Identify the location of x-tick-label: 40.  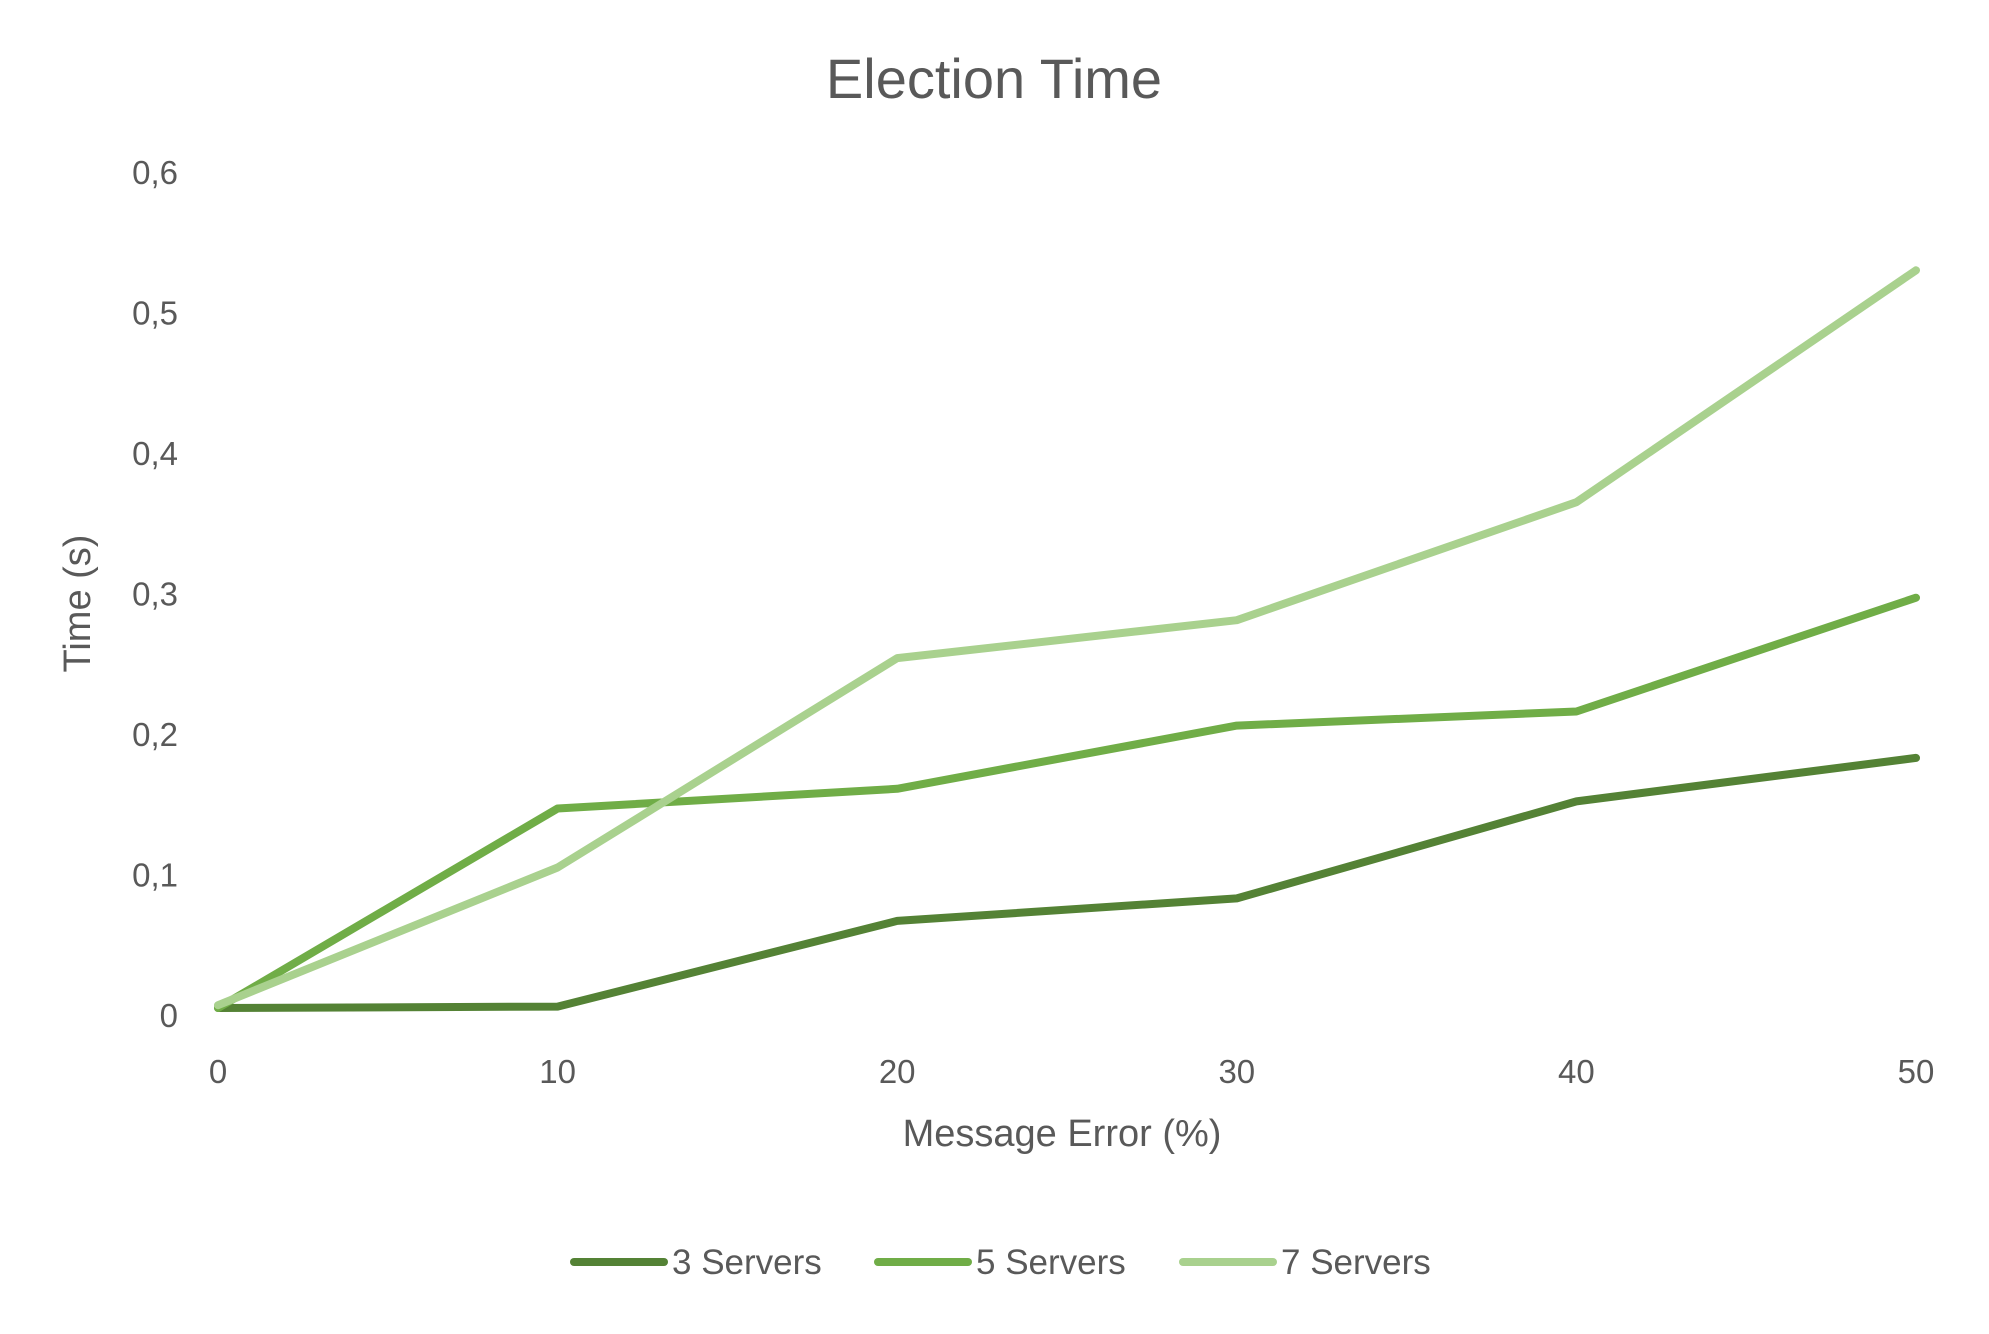
(1576, 1071).